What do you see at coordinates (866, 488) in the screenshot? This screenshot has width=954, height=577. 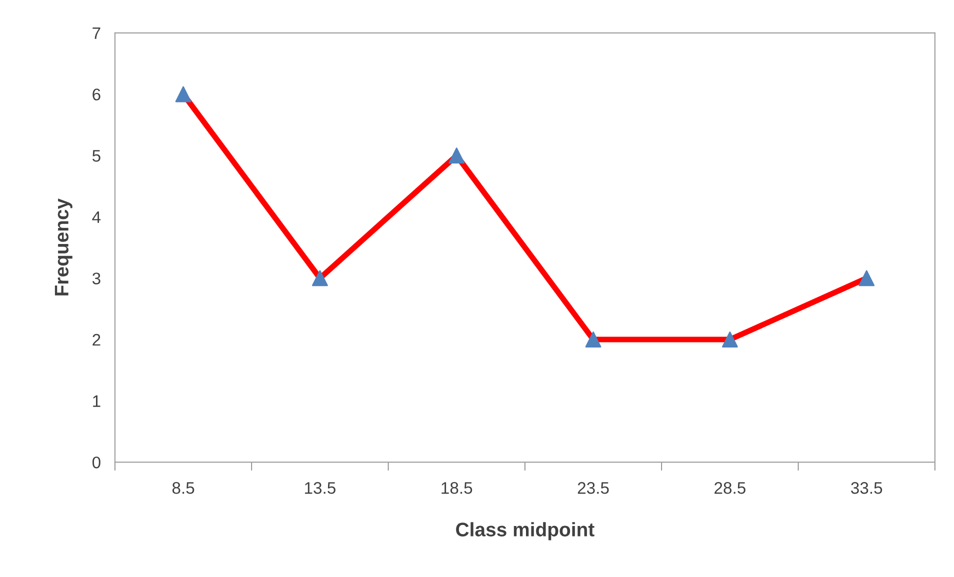 I see `x-tick-label: 33.5` at bounding box center [866, 488].